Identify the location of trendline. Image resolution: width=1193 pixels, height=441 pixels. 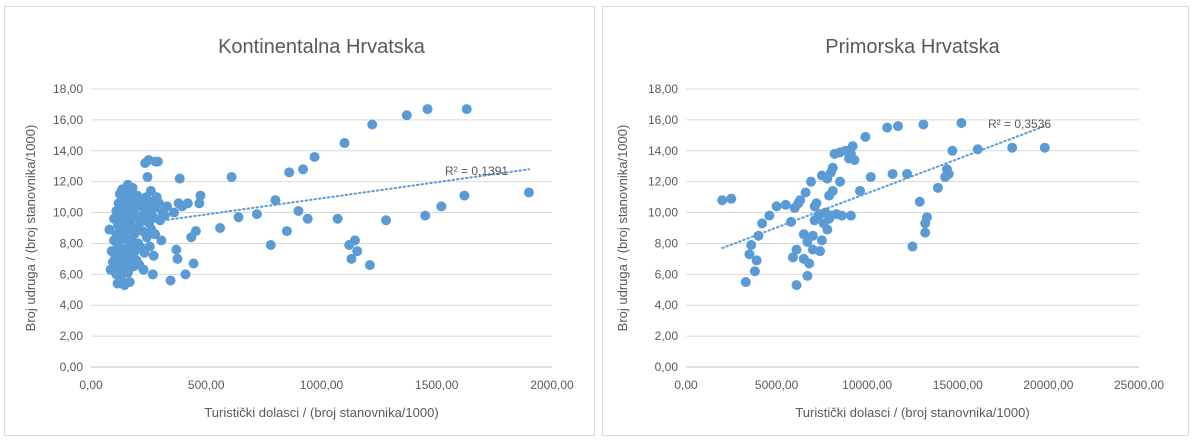
(319, 198).